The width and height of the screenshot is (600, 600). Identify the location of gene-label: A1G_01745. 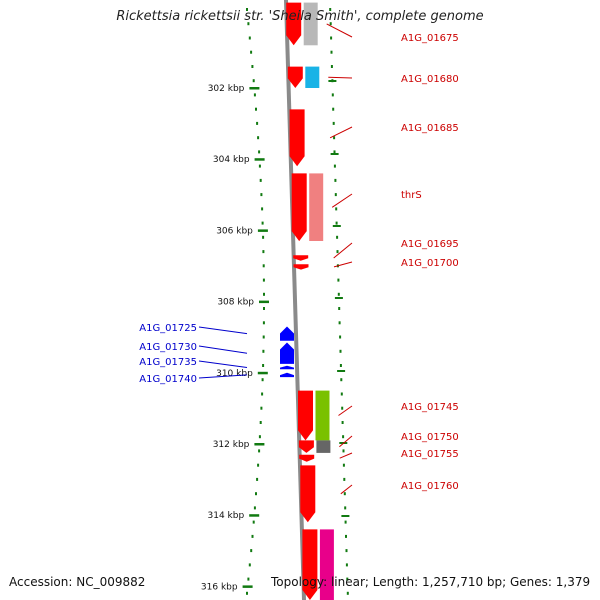
(430, 407).